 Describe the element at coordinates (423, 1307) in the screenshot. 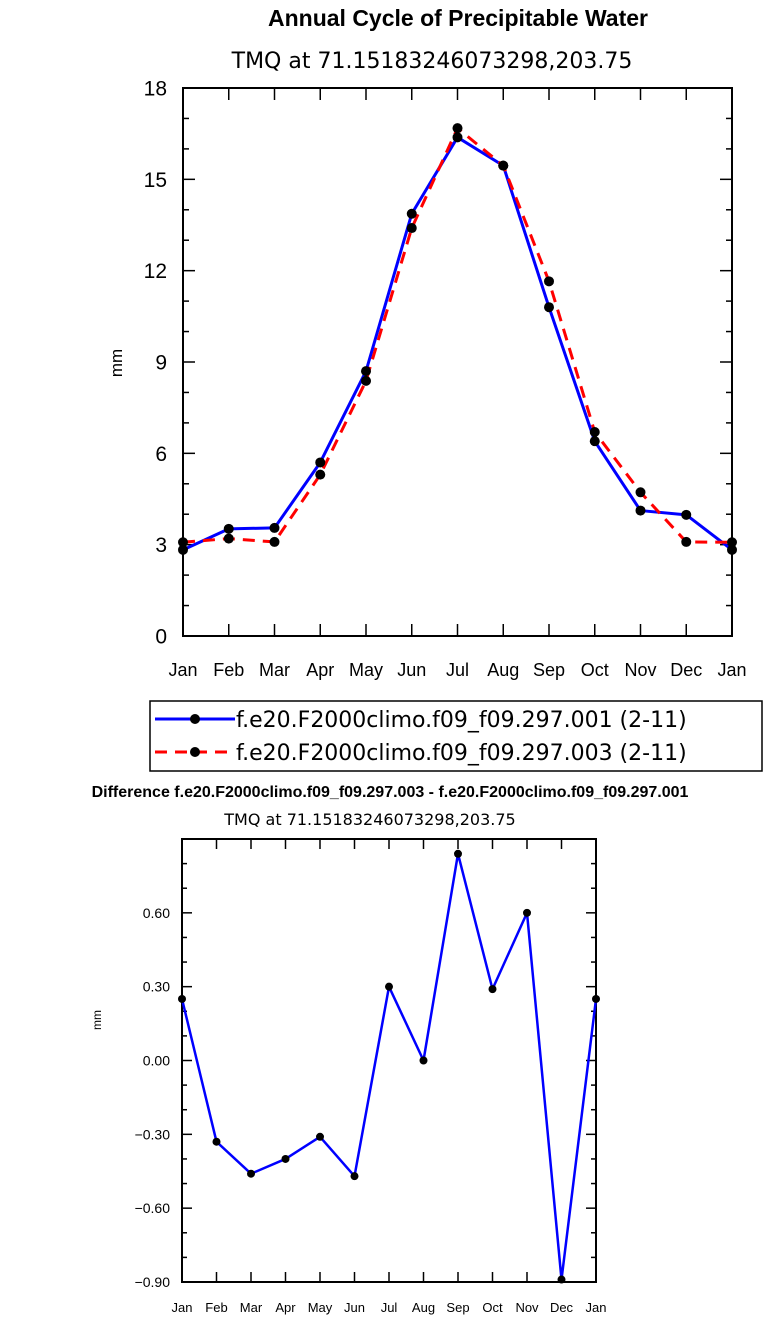

I see `chart2-xtick-label: Aug` at that location.